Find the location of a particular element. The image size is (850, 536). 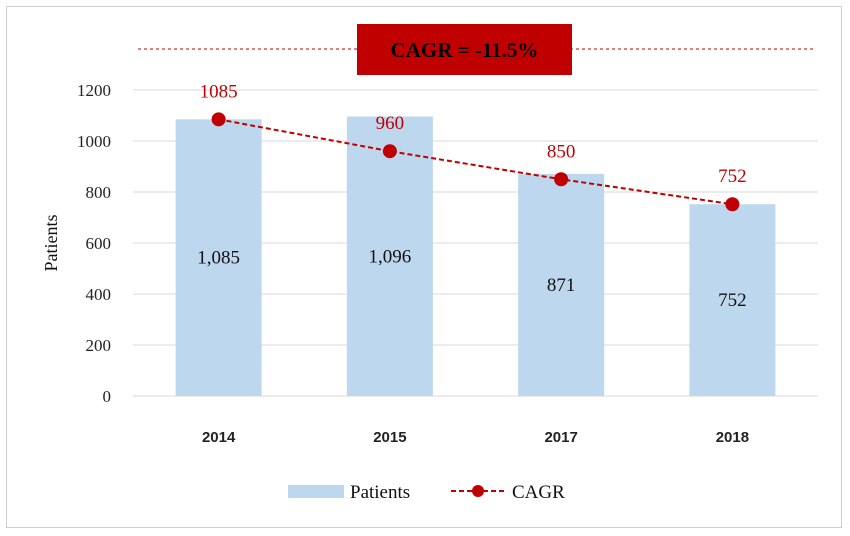

y-tick-label-1000: 1000 is located at coordinates (94, 141).